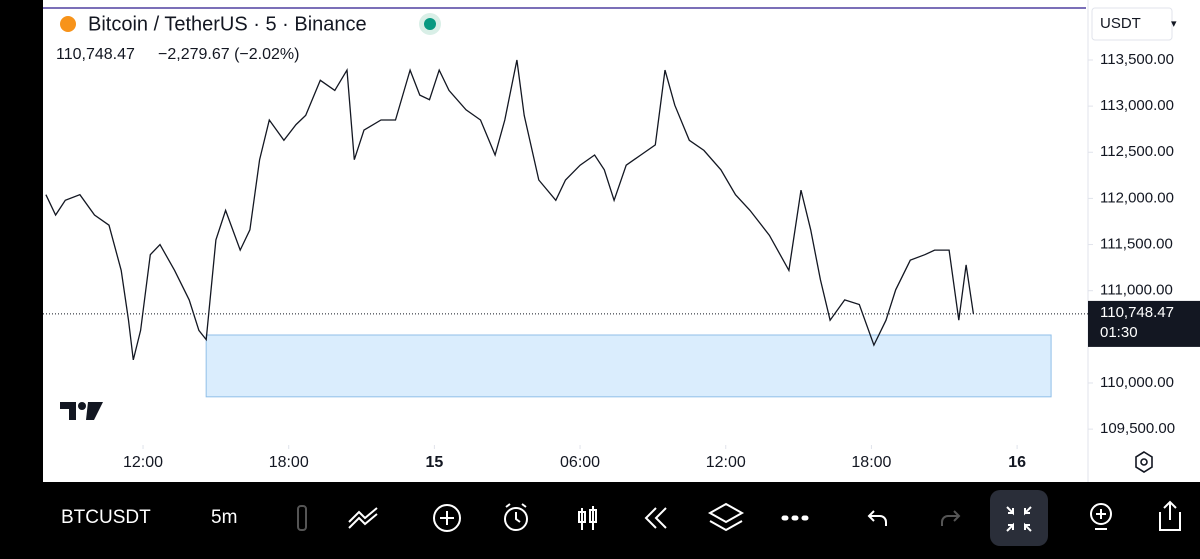  Describe the element at coordinates (430, 24) in the screenshot. I see `status-dot` at that location.